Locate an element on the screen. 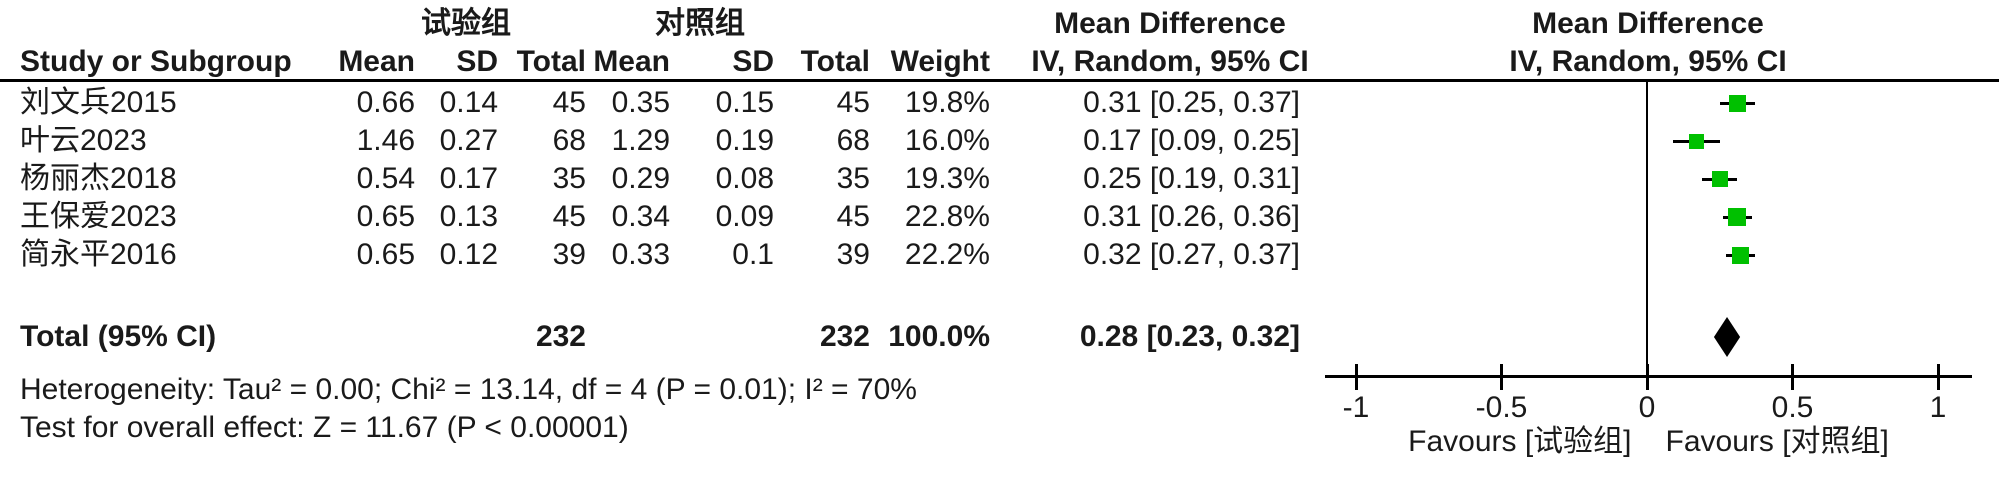 This screenshot has height=477, width=1999. column-header-total-ctrl: Total is located at coordinates (835, 61).